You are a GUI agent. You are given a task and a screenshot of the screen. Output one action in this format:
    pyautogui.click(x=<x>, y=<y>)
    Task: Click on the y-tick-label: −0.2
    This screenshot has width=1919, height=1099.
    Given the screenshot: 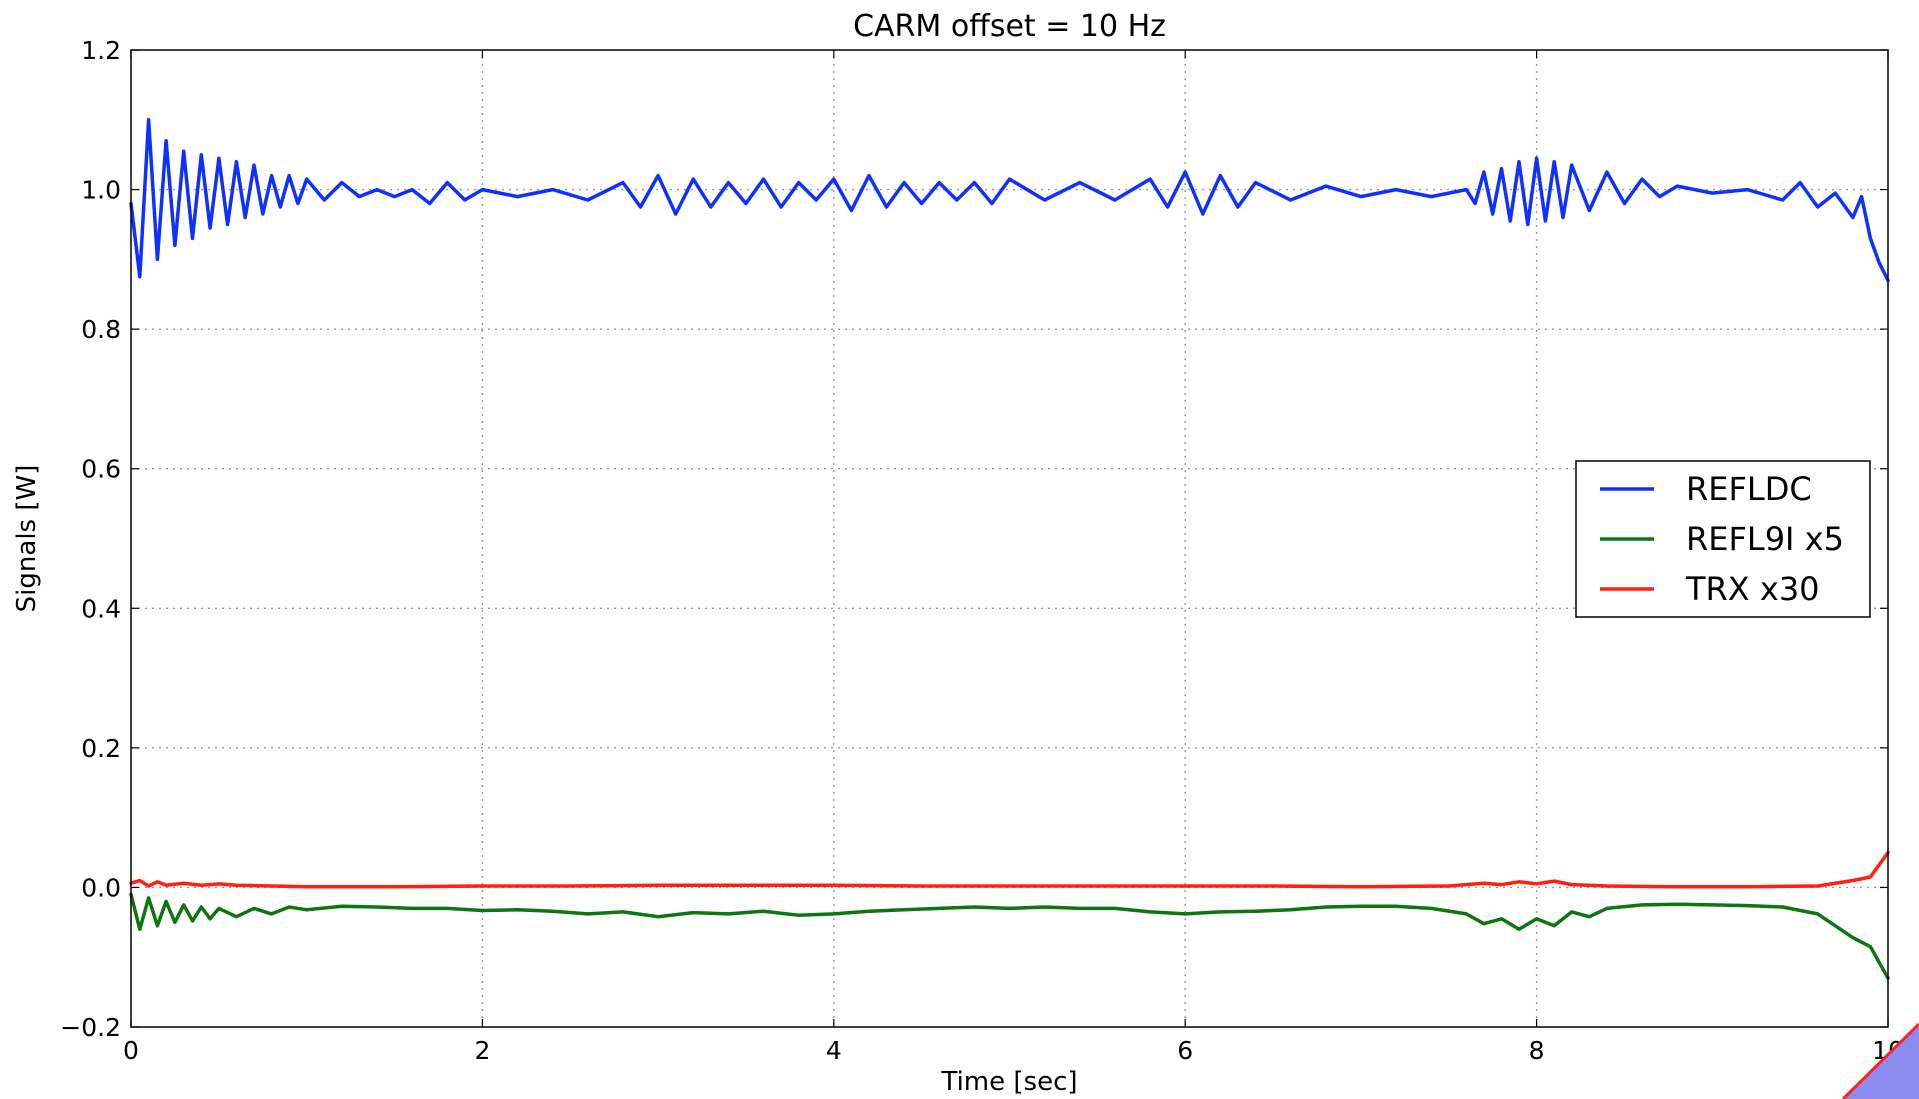 What is the action you would take?
    pyautogui.click(x=90, y=1027)
    